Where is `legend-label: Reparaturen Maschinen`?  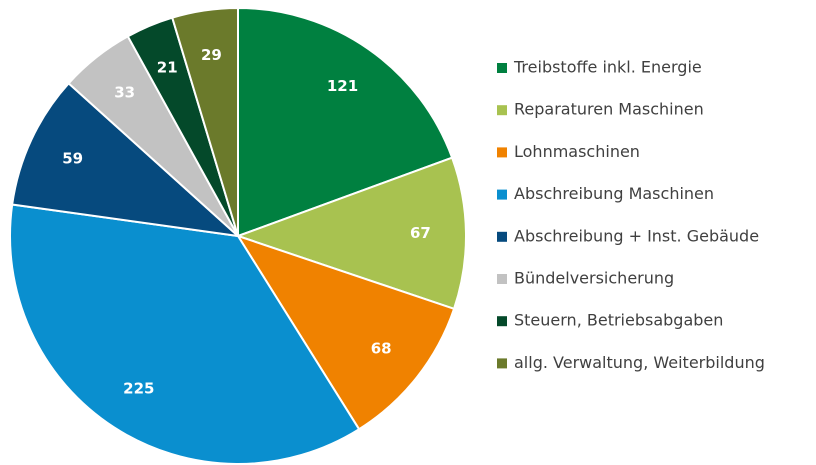 legend-label: Reparaturen Maschinen is located at coordinates (609, 109).